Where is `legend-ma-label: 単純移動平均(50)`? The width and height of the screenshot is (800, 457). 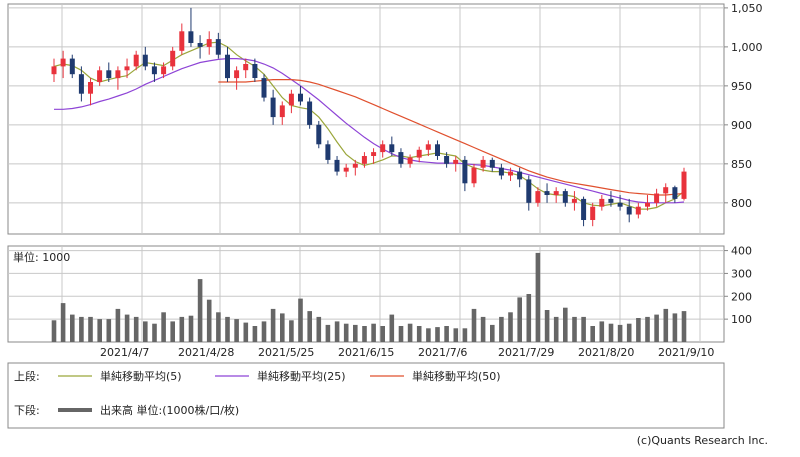 legend-ma-label: 単純移動平均(50) is located at coordinates (456, 376).